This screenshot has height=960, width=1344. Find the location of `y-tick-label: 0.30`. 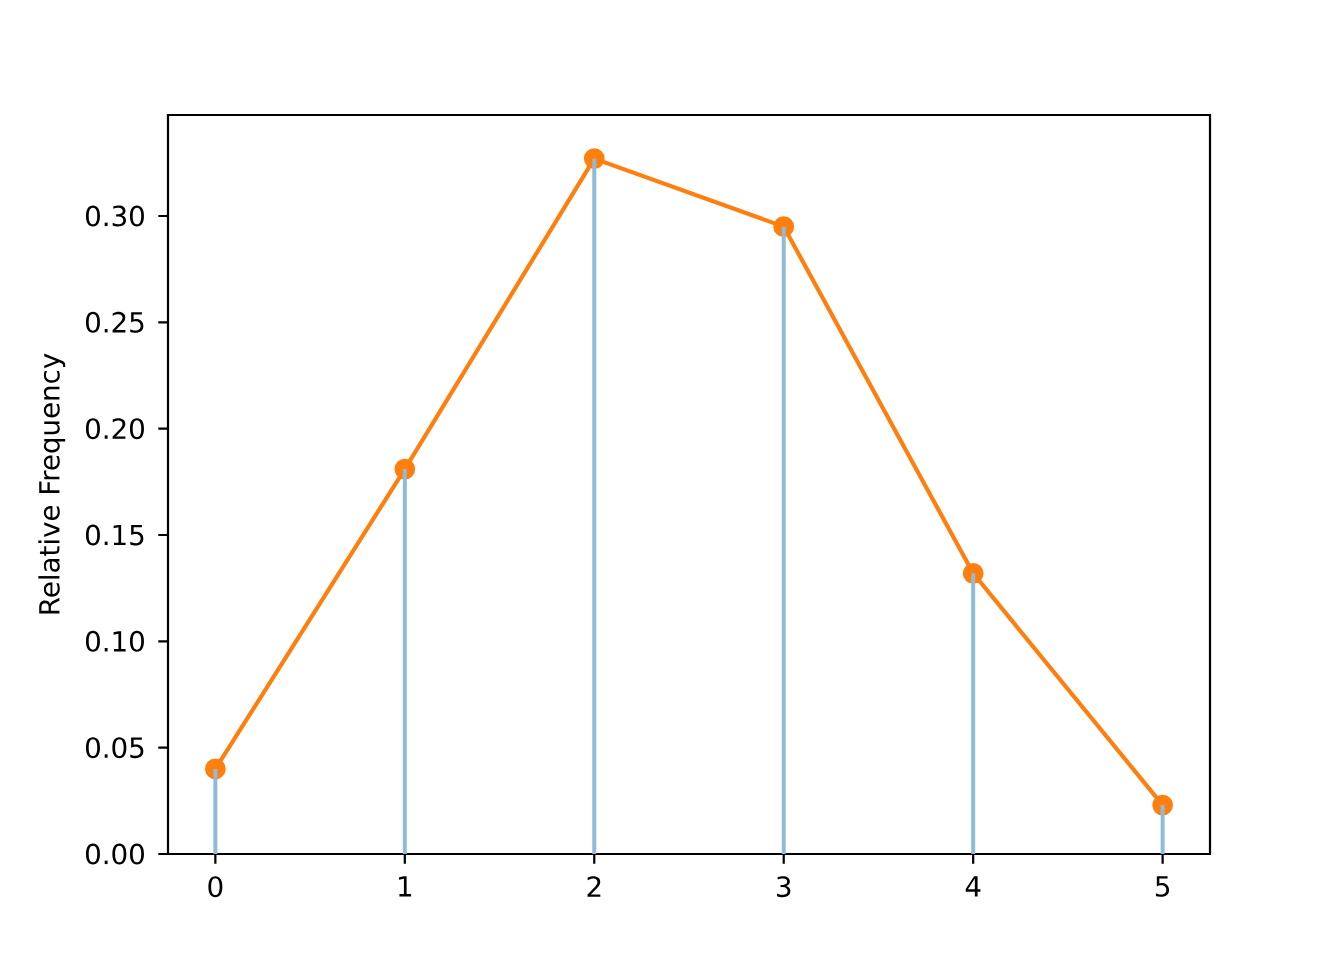

y-tick-label: 0.30 is located at coordinates (114, 216).